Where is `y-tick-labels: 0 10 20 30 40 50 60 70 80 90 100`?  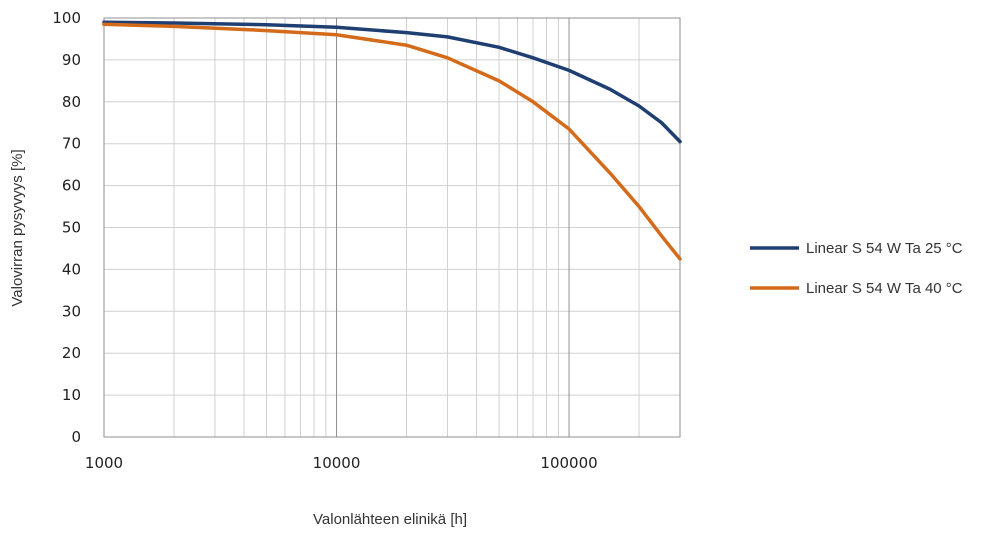
y-tick-labels: 0 10 20 30 40 50 60 70 80 90 100 is located at coordinates (66, 227).